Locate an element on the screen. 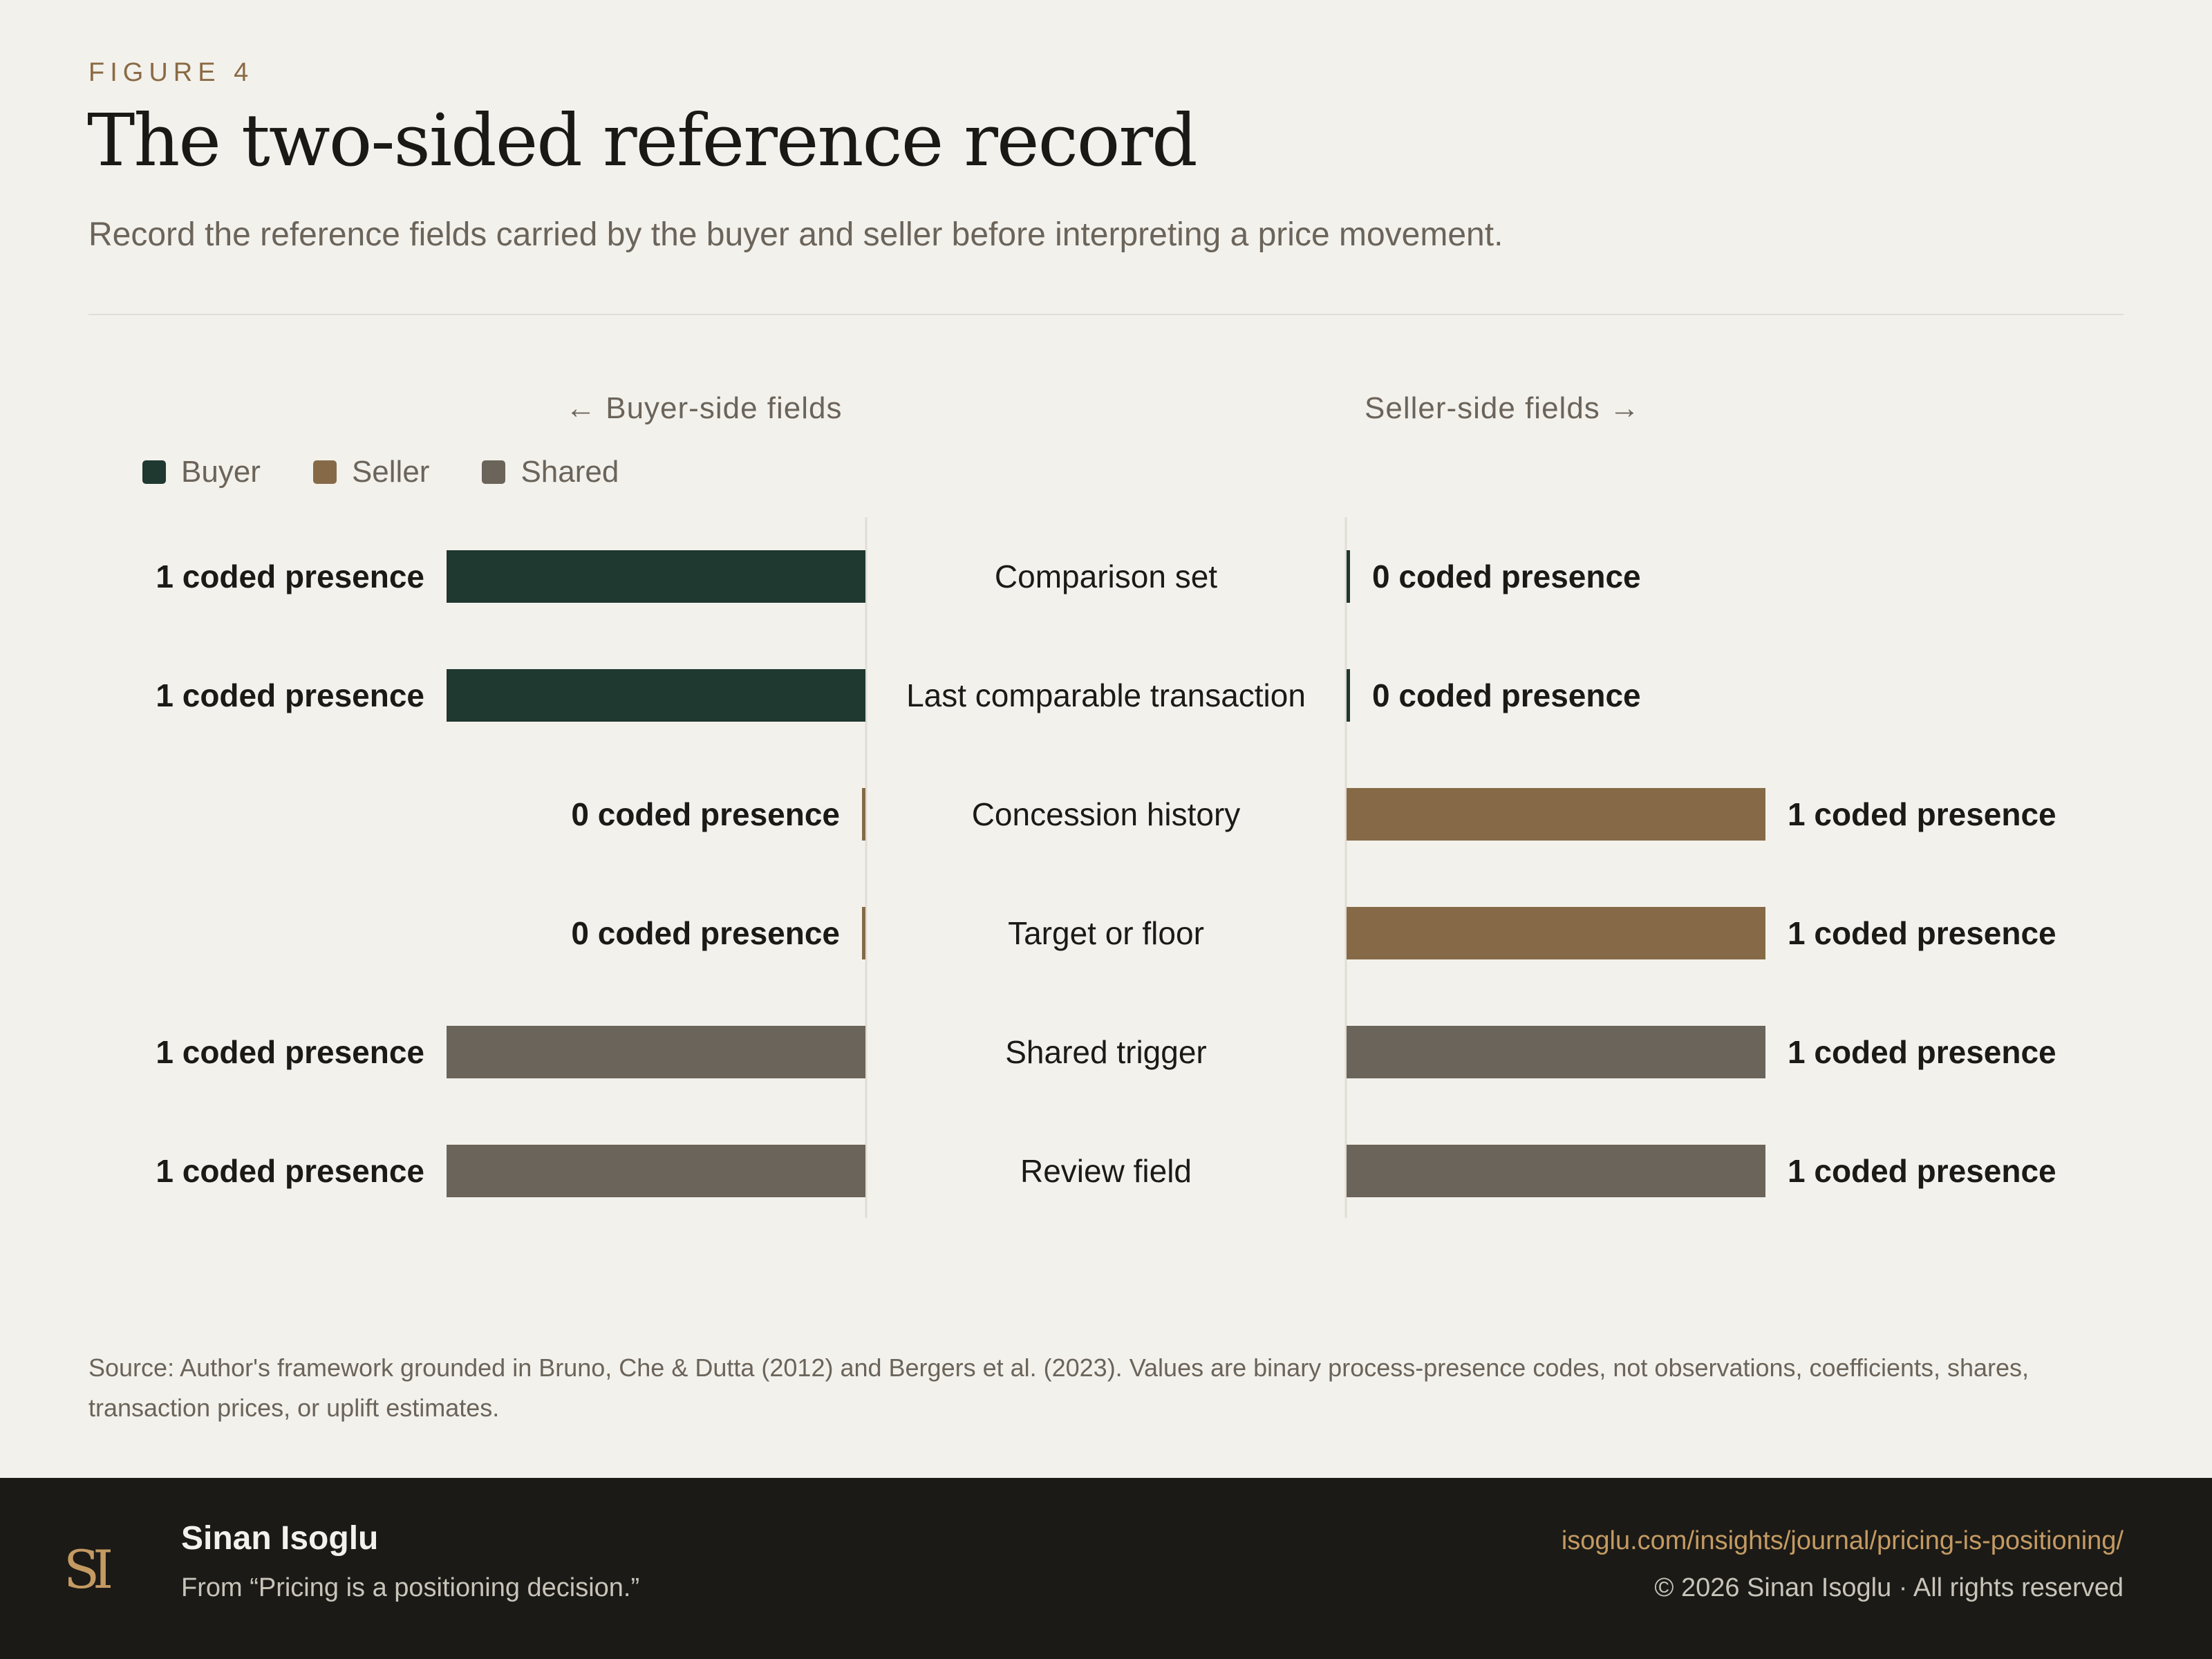 The image size is (2212, 1659). buyer-side-axis-label: ← Buyer-side fields is located at coordinates (704, 408).